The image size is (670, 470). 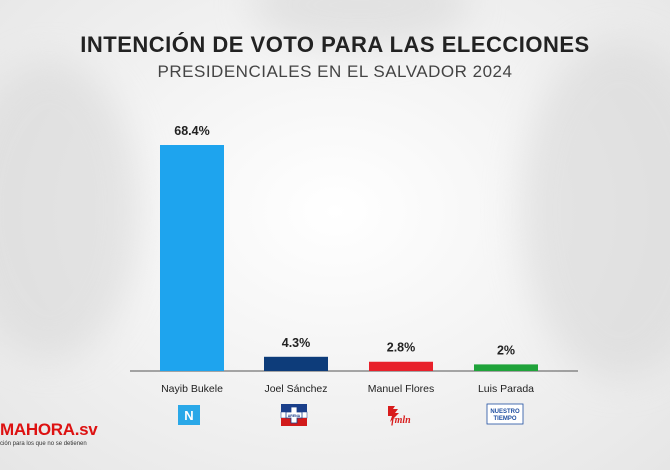 I want to click on nuestro-tiempo-logo: NUESTRO TIEMPO, so click(x=505, y=414).